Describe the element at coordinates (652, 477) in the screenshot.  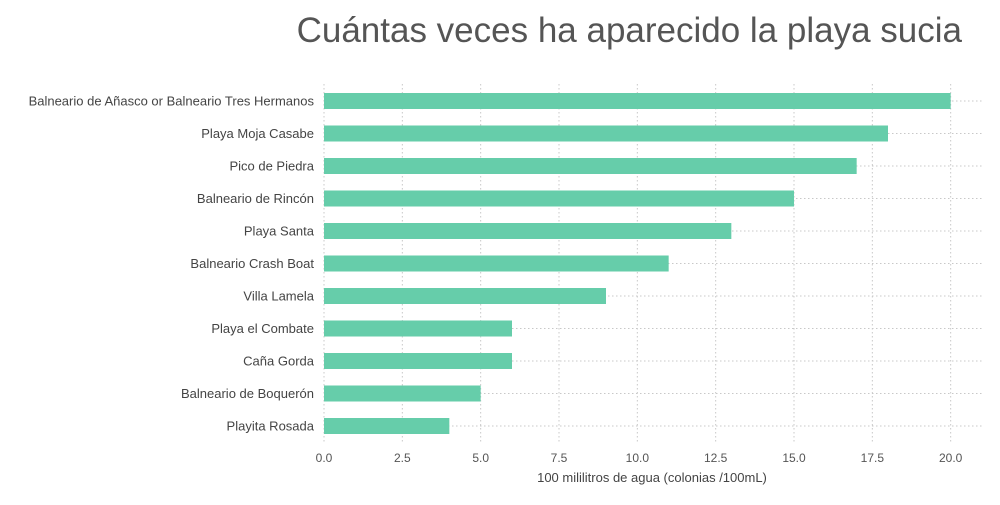
I see `x-axis-label: 100 mililitros de agua (colonias /100mL)` at that location.